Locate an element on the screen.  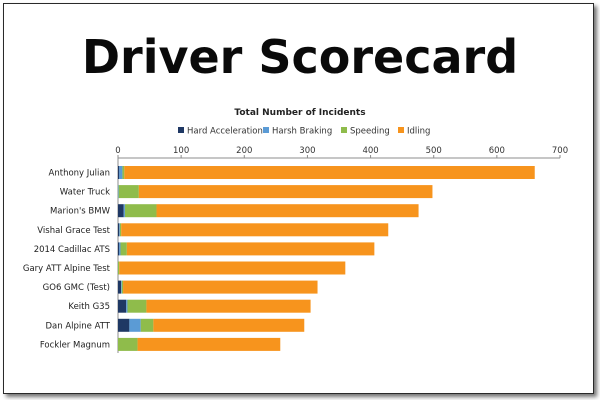
category-label-1: Water Truck is located at coordinates (85, 193).